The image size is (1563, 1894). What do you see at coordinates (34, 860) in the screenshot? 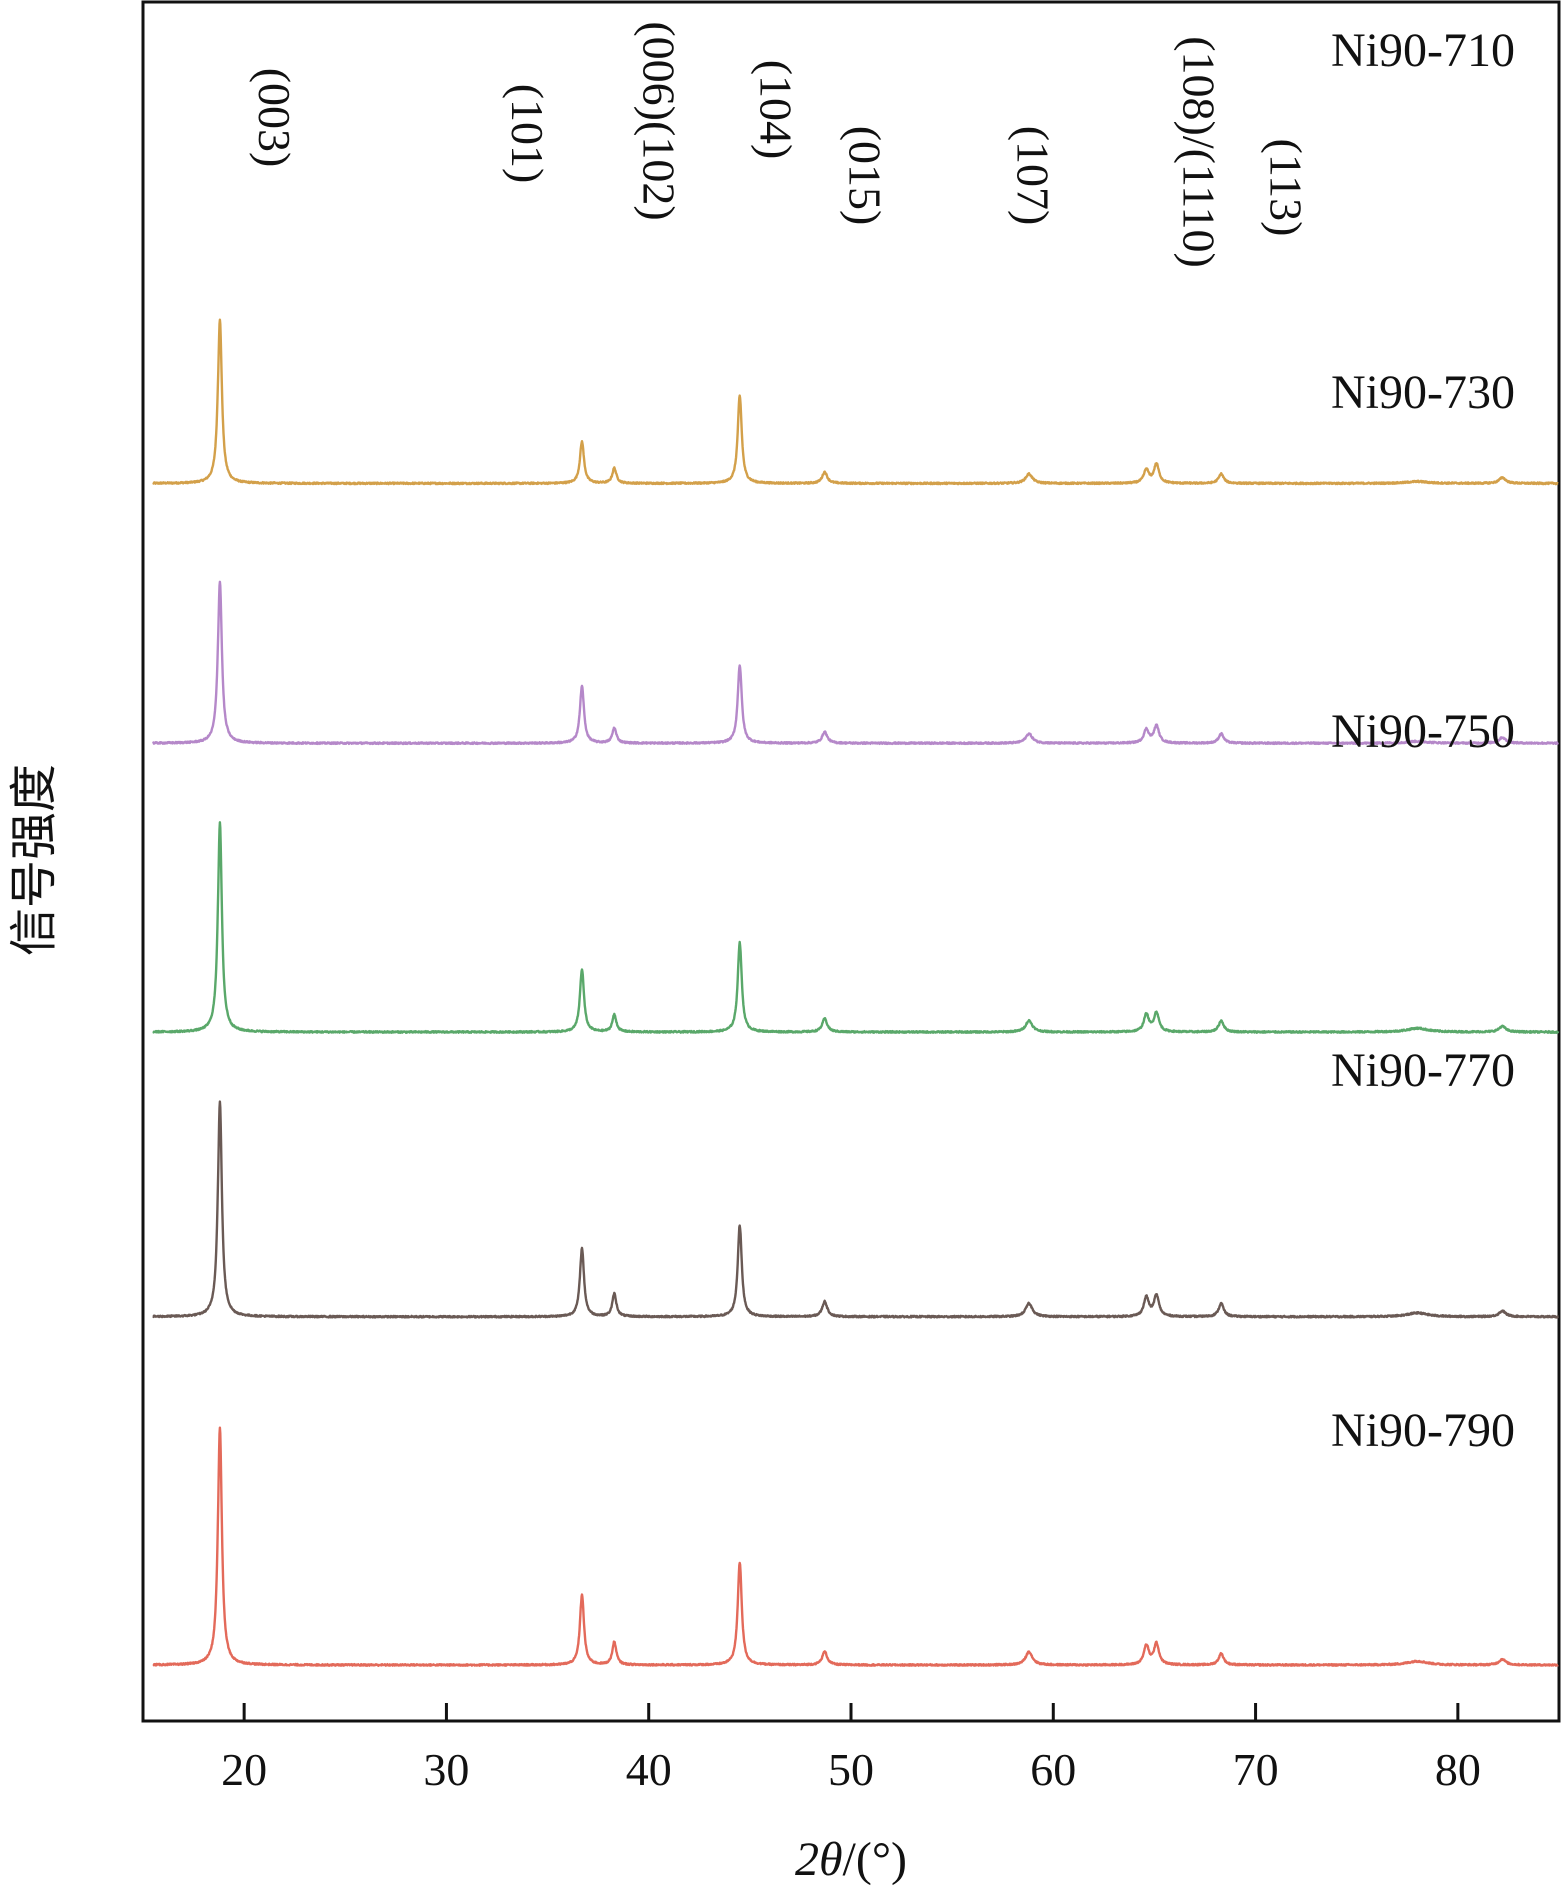
I see `y-axis-label: 信号强度` at bounding box center [34, 860].